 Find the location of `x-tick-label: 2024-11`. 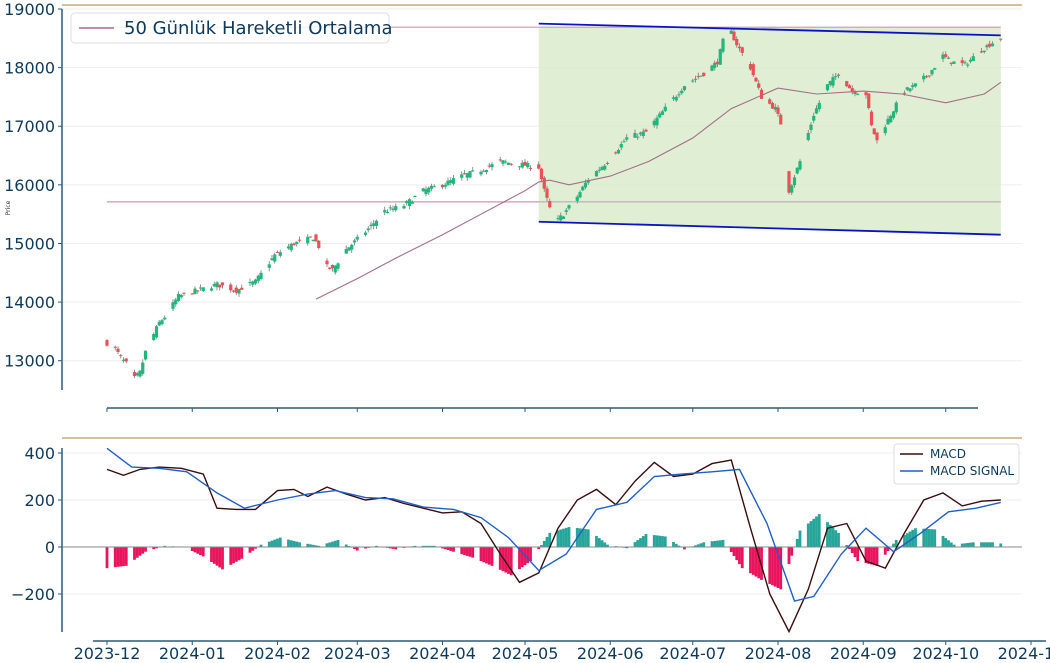

x-tick-label: 2024-11 is located at coordinates (1024, 653).